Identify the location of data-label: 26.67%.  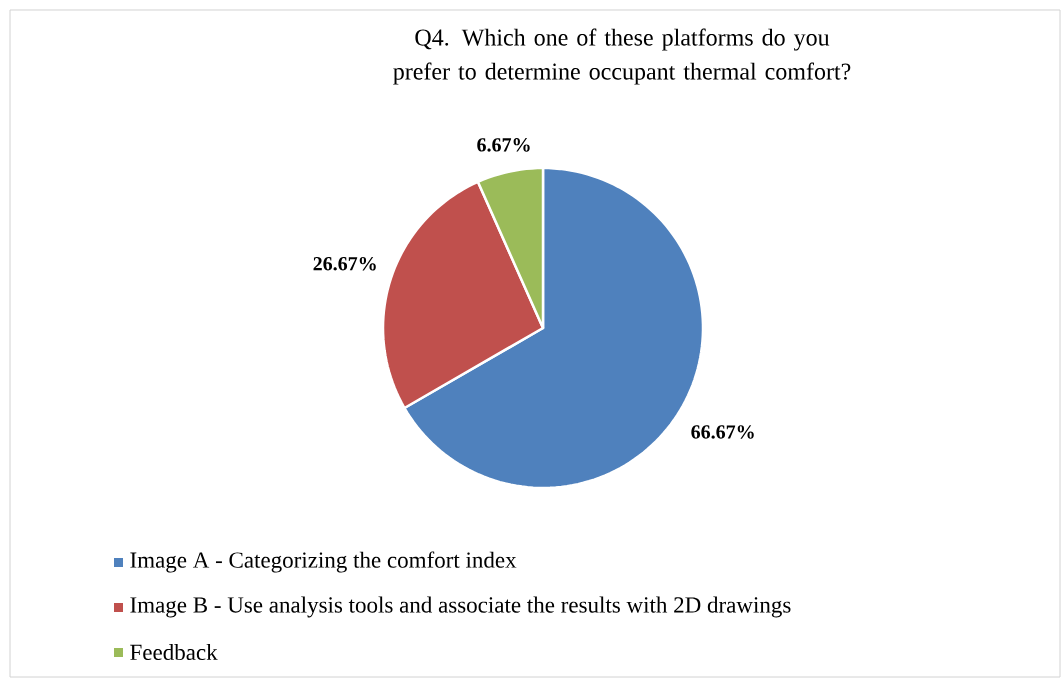
(344, 263).